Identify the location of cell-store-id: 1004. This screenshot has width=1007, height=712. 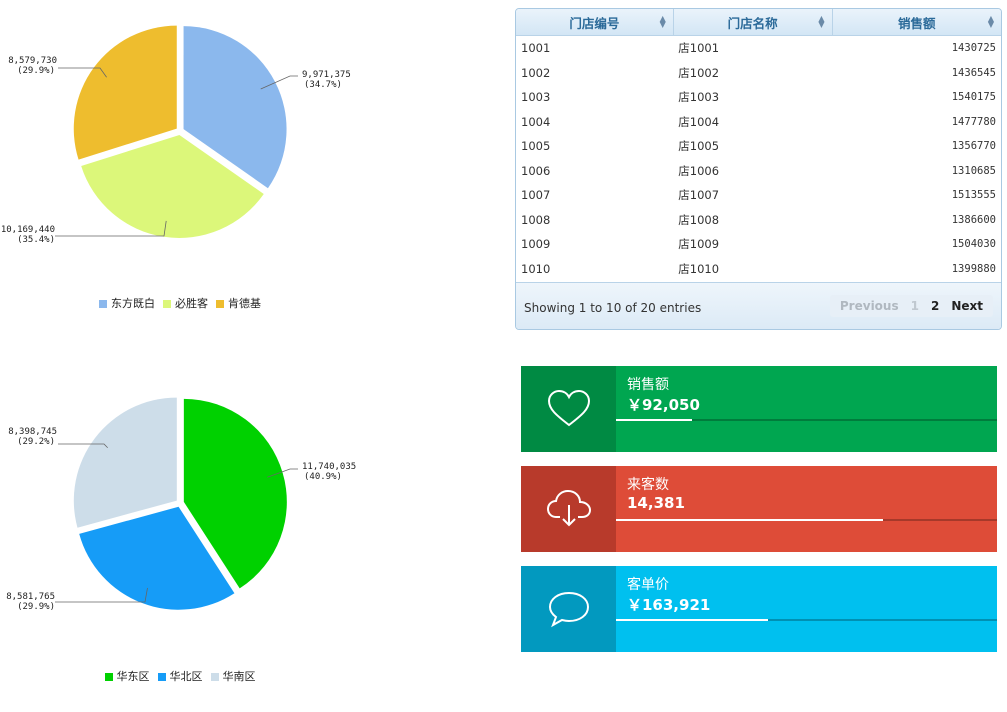
(536, 121).